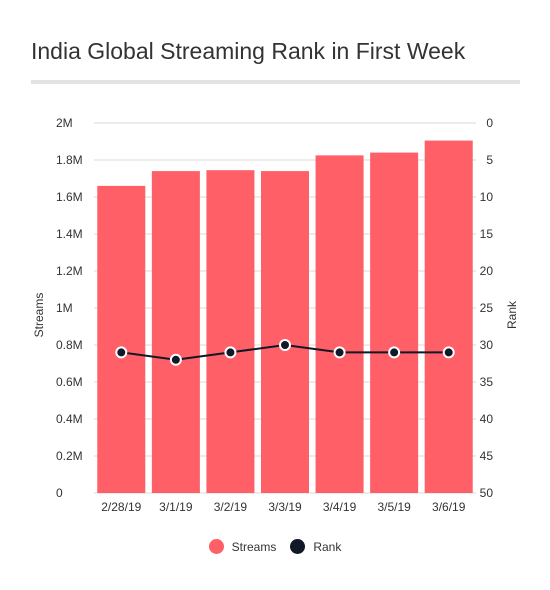  Describe the element at coordinates (487, 271) in the screenshot. I see `right-tick-label: 20` at that location.